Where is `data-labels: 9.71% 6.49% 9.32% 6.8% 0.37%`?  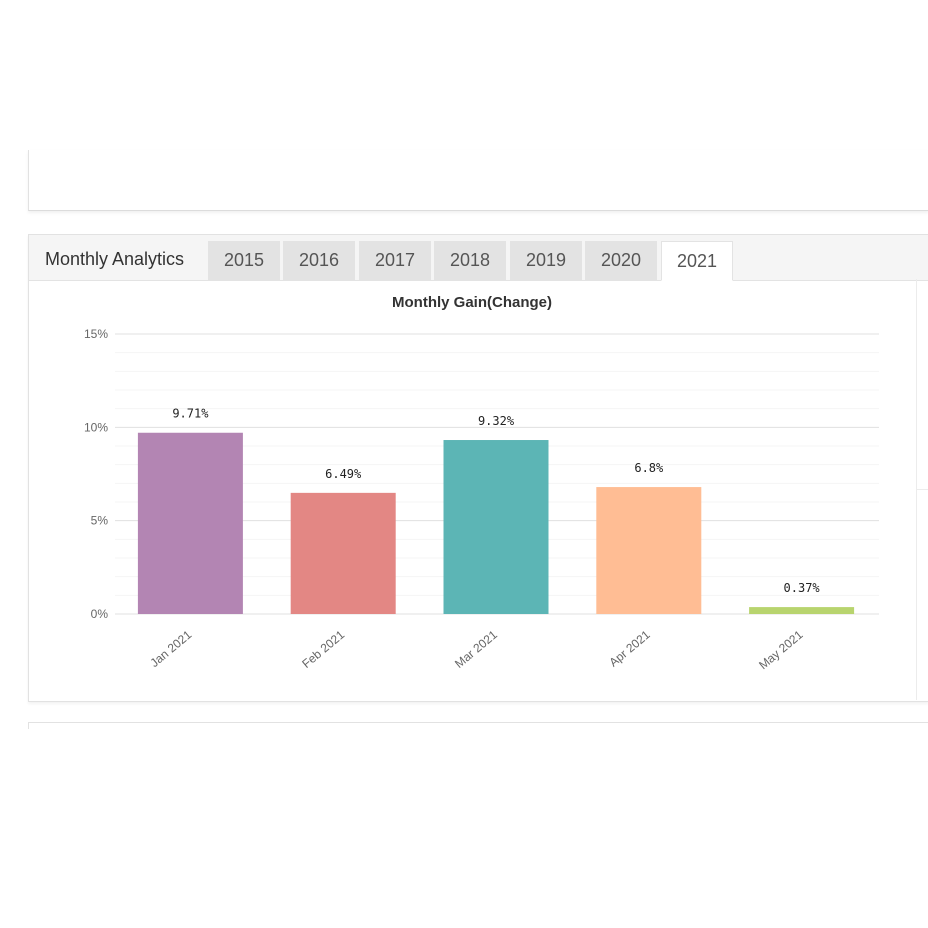 data-labels: 9.71% 6.49% 9.32% 6.8% 0.37% is located at coordinates (496, 501).